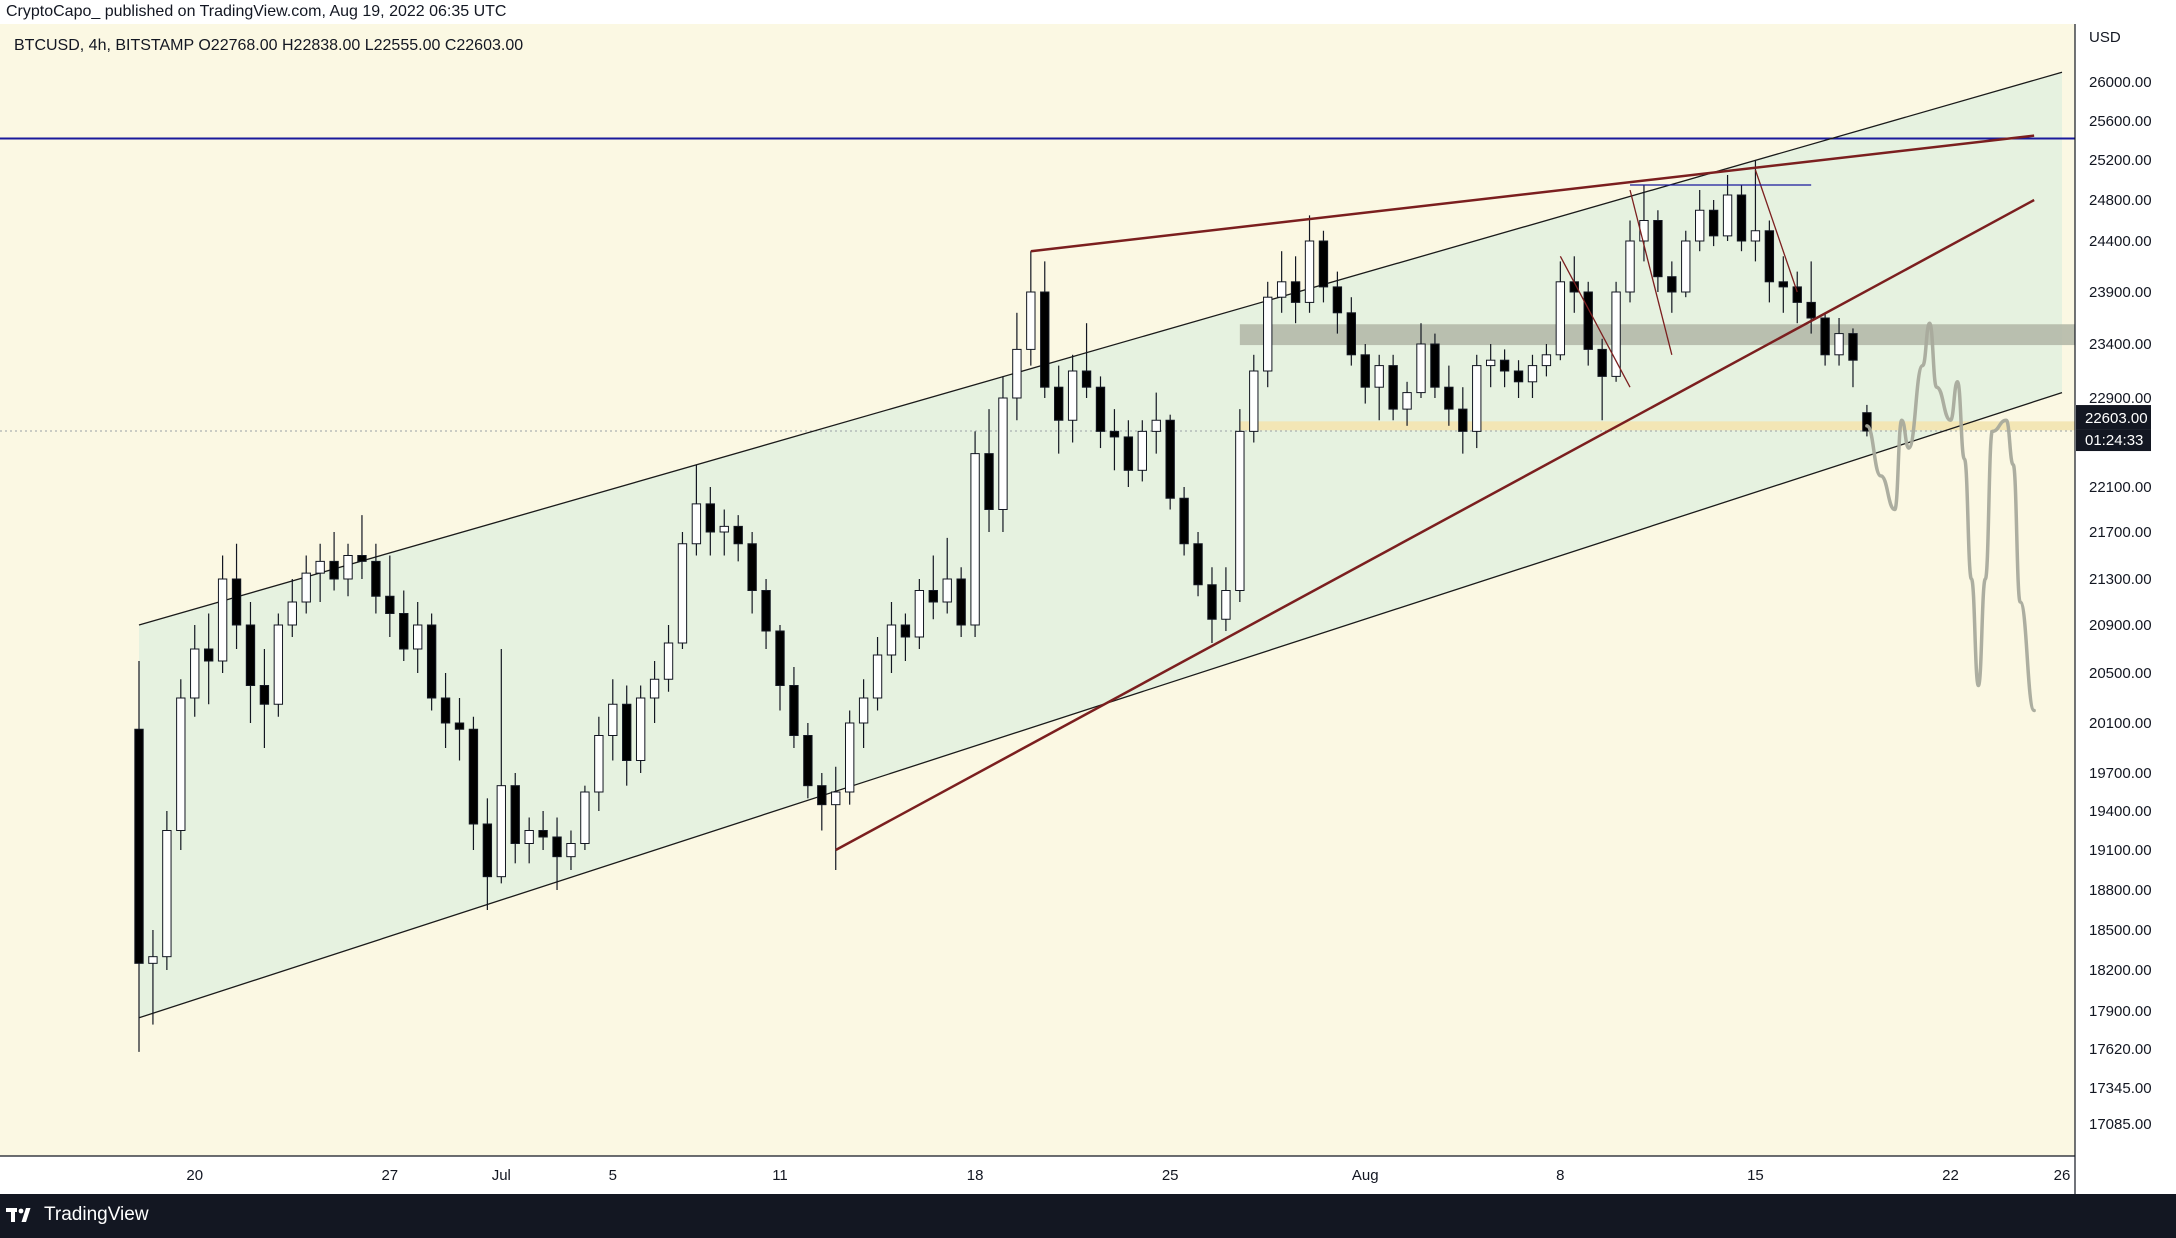 This screenshot has width=2176, height=1238. I want to click on tradingview-logo-icon, so click(18, 1215).